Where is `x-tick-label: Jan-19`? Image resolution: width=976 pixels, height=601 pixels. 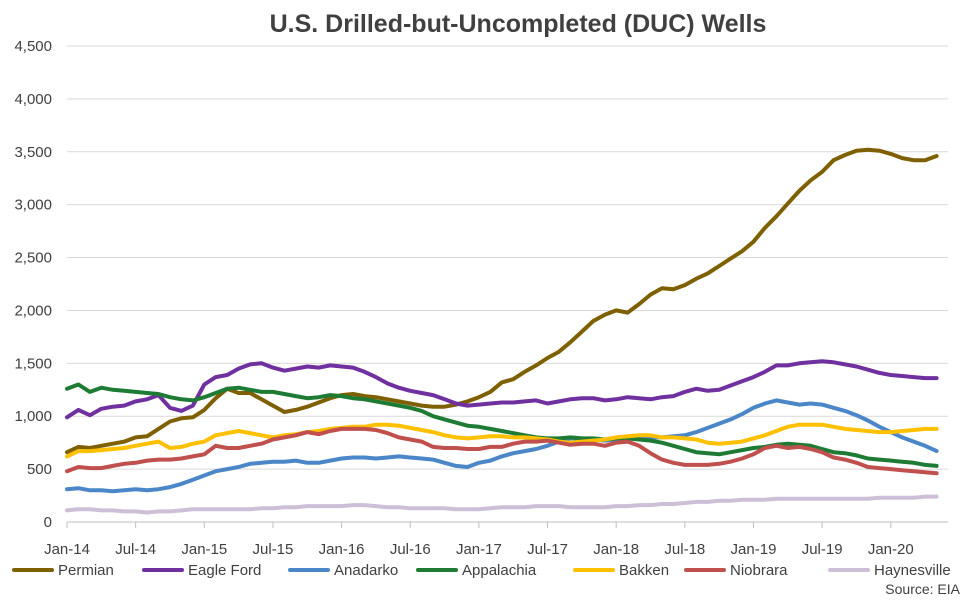
x-tick-label: Jan-19 is located at coordinates (754, 549).